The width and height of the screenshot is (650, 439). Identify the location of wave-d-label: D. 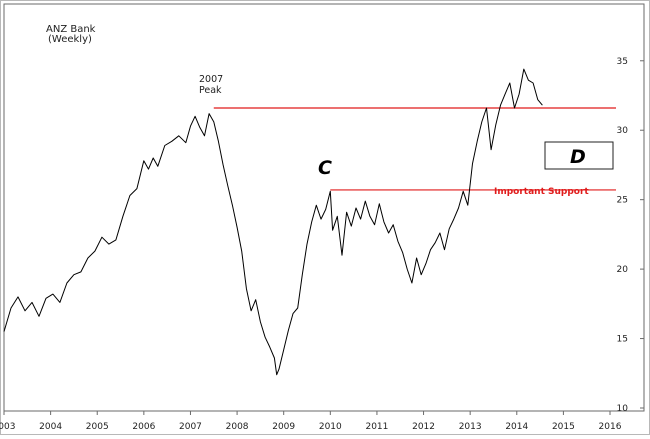
(578, 157).